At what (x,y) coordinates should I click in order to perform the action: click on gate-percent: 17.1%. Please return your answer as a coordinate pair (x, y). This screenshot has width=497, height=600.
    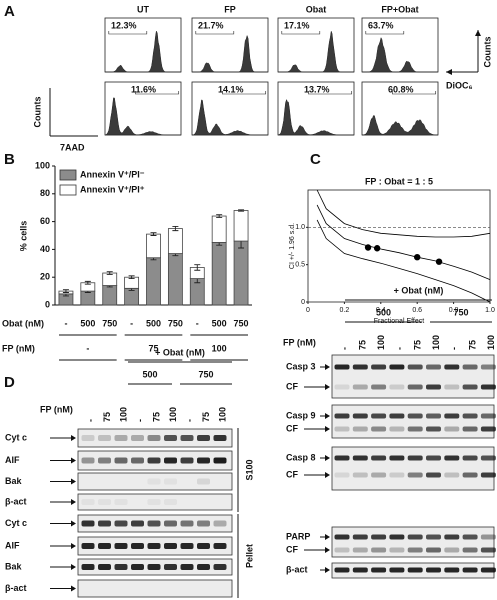
    Looking at the image, I should click on (297, 25).